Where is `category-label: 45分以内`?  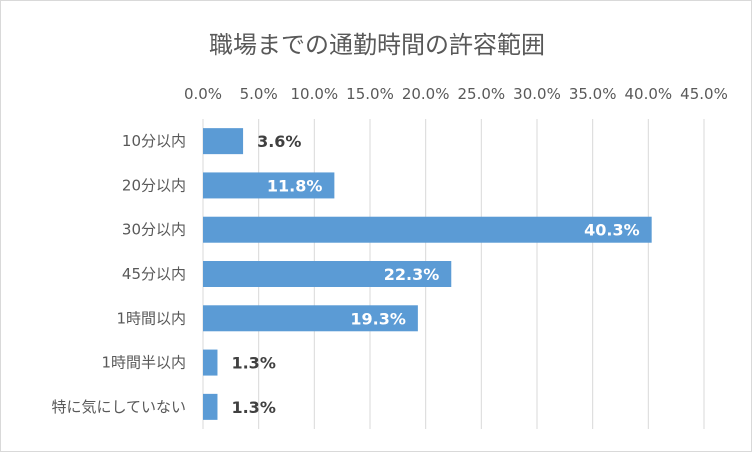 category-label: 45分以内 is located at coordinates (154, 274).